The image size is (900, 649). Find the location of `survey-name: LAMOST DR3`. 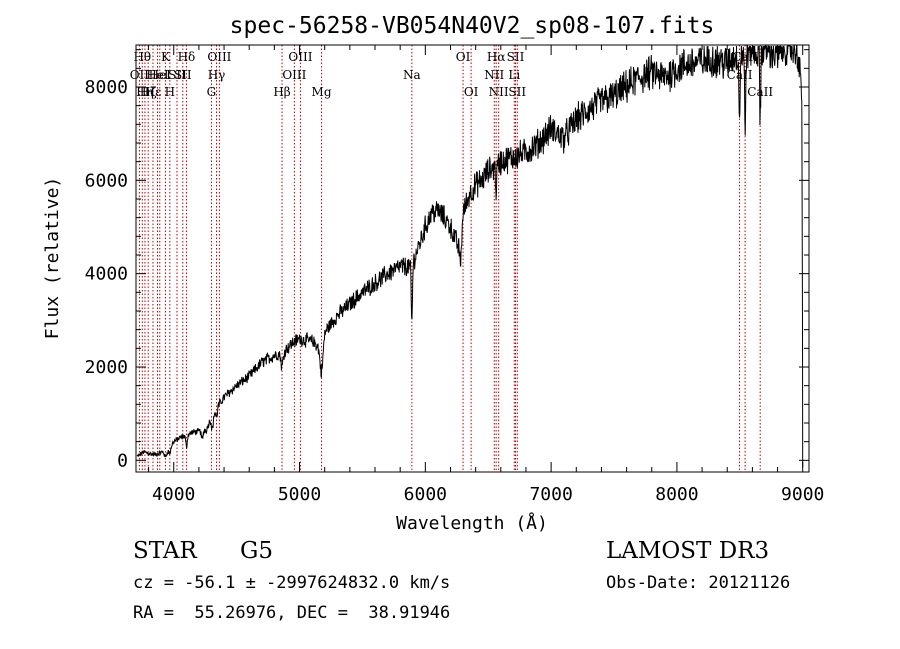

survey-name: LAMOST DR3 is located at coordinates (688, 551).